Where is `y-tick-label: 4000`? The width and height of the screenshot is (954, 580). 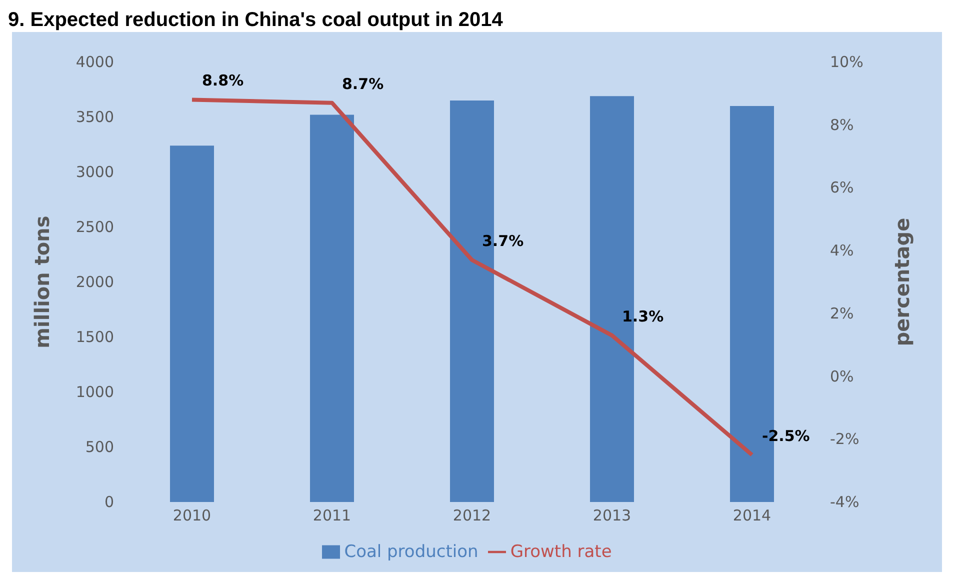
y-tick-label: 4000 is located at coordinates (95, 62).